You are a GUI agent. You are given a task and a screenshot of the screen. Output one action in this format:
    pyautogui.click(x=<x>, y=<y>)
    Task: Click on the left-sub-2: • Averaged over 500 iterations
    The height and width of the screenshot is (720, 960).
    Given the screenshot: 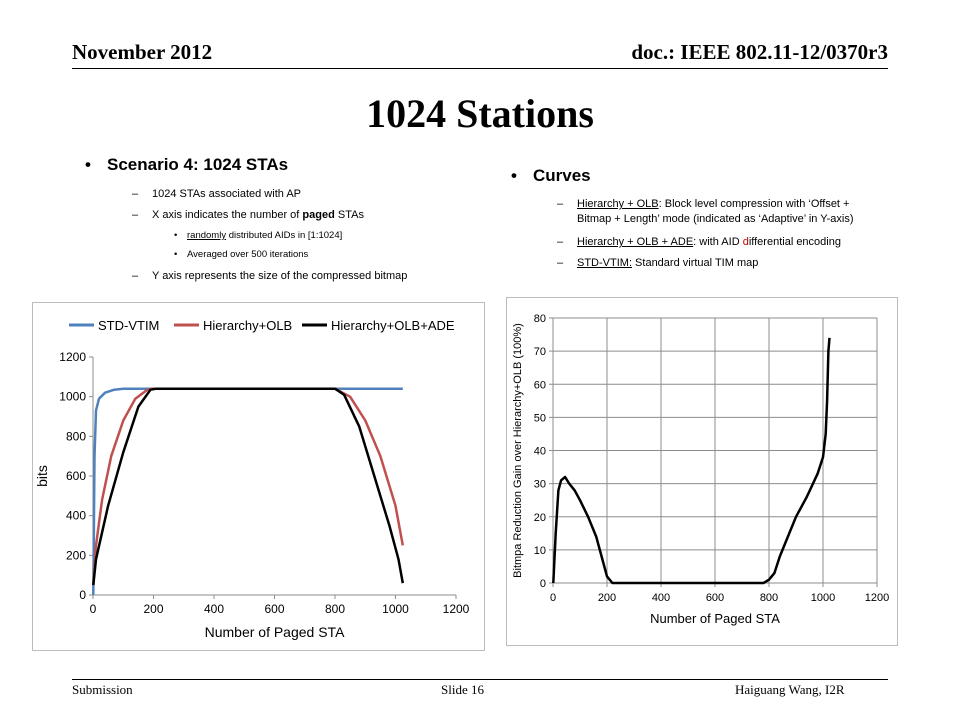 What is the action you would take?
    pyautogui.click(x=241, y=254)
    